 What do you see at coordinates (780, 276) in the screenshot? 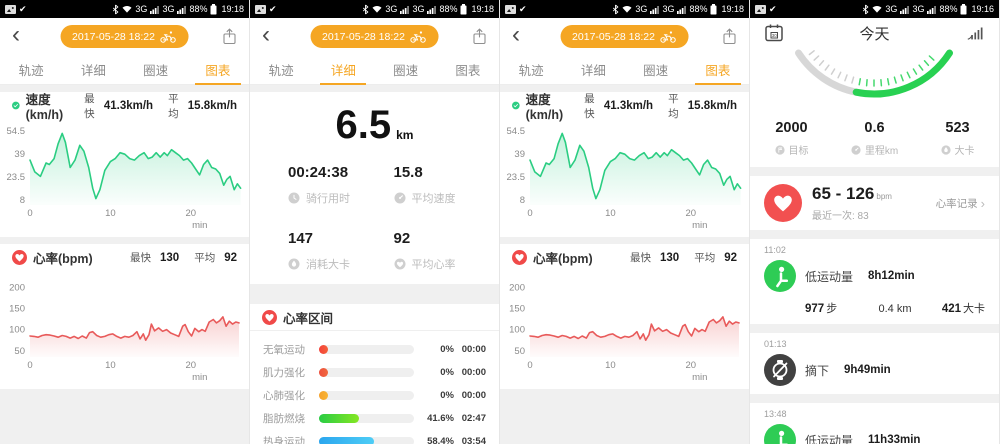
I see `low-activity-icon` at bounding box center [780, 276].